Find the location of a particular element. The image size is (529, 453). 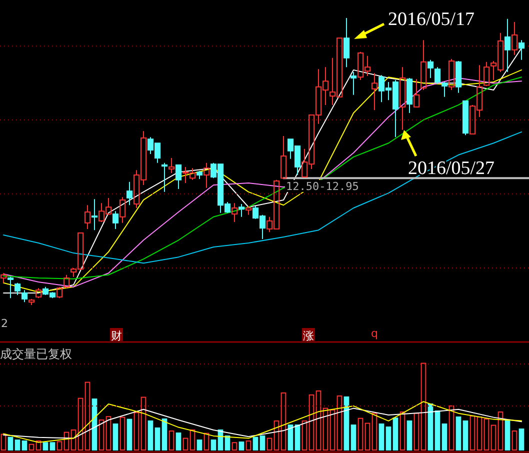

annotation: 2016/05/17 is located at coordinates (431, 19).